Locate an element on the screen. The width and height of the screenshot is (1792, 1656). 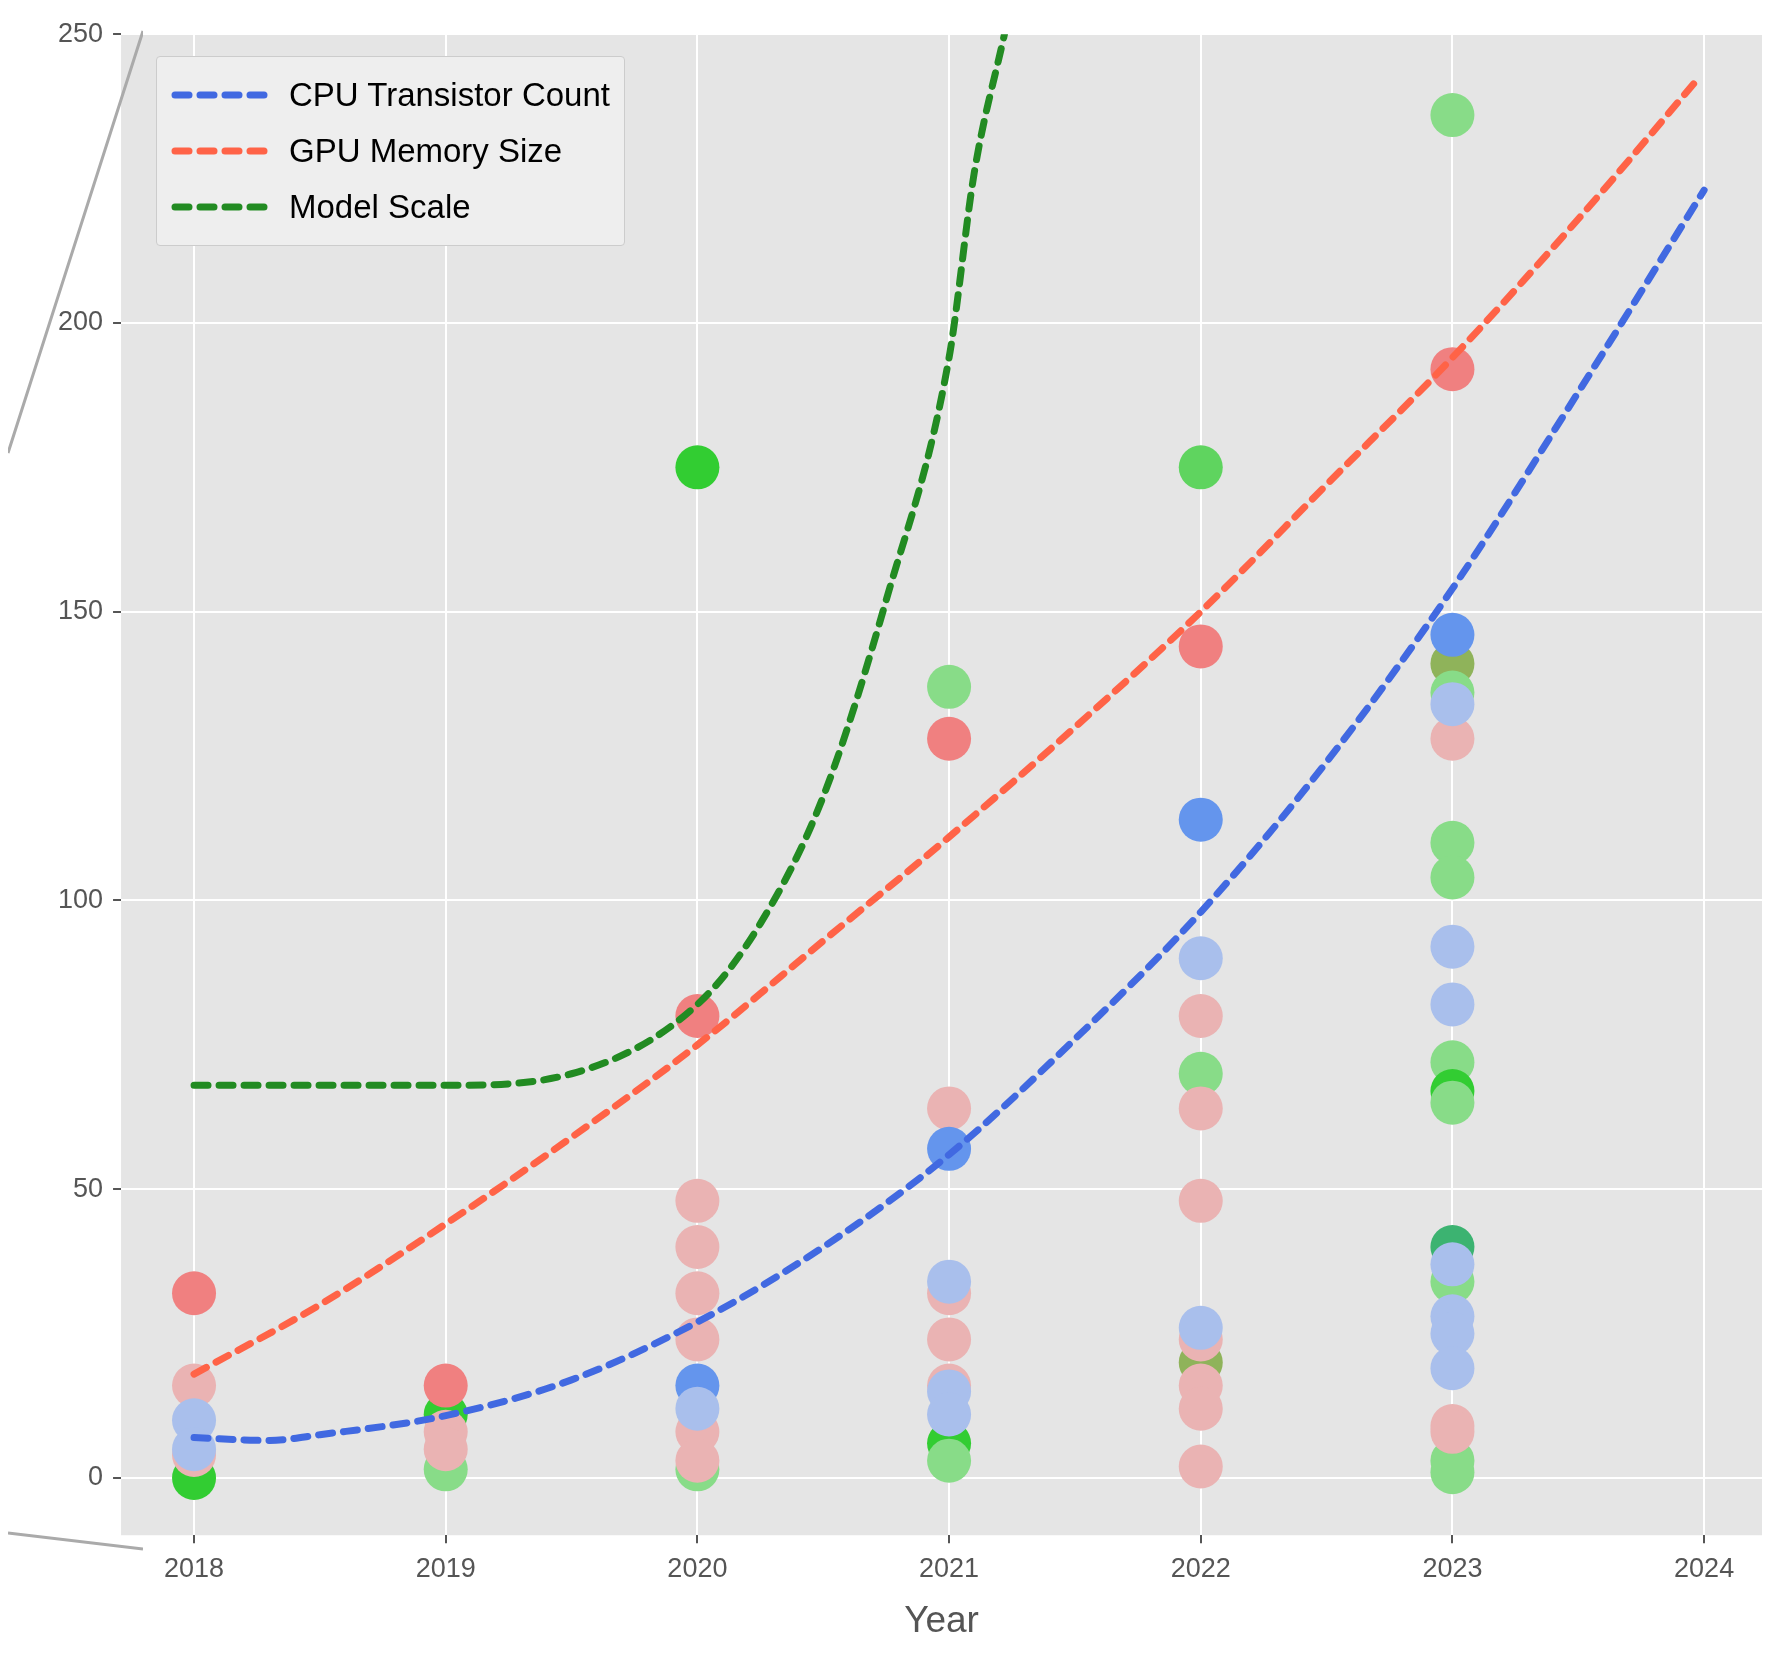
x-tick-label: 2019 is located at coordinates (445, 1567).